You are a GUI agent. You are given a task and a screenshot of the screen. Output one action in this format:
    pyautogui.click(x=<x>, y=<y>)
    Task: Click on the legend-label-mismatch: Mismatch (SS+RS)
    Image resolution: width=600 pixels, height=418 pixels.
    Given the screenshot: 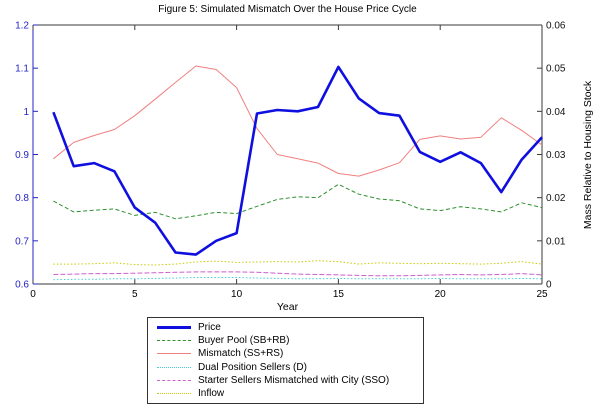 What is the action you would take?
    pyautogui.click(x=241, y=354)
    